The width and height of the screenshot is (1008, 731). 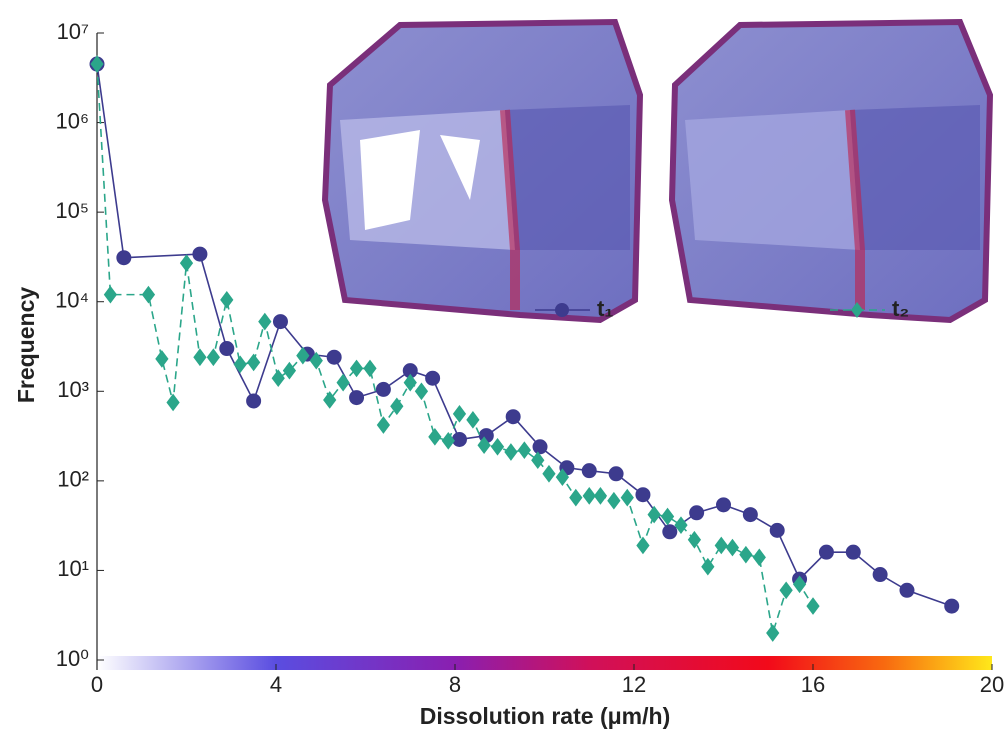 What do you see at coordinates (97, 684) in the screenshot?
I see `x-tick-label: 0` at bounding box center [97, 684].